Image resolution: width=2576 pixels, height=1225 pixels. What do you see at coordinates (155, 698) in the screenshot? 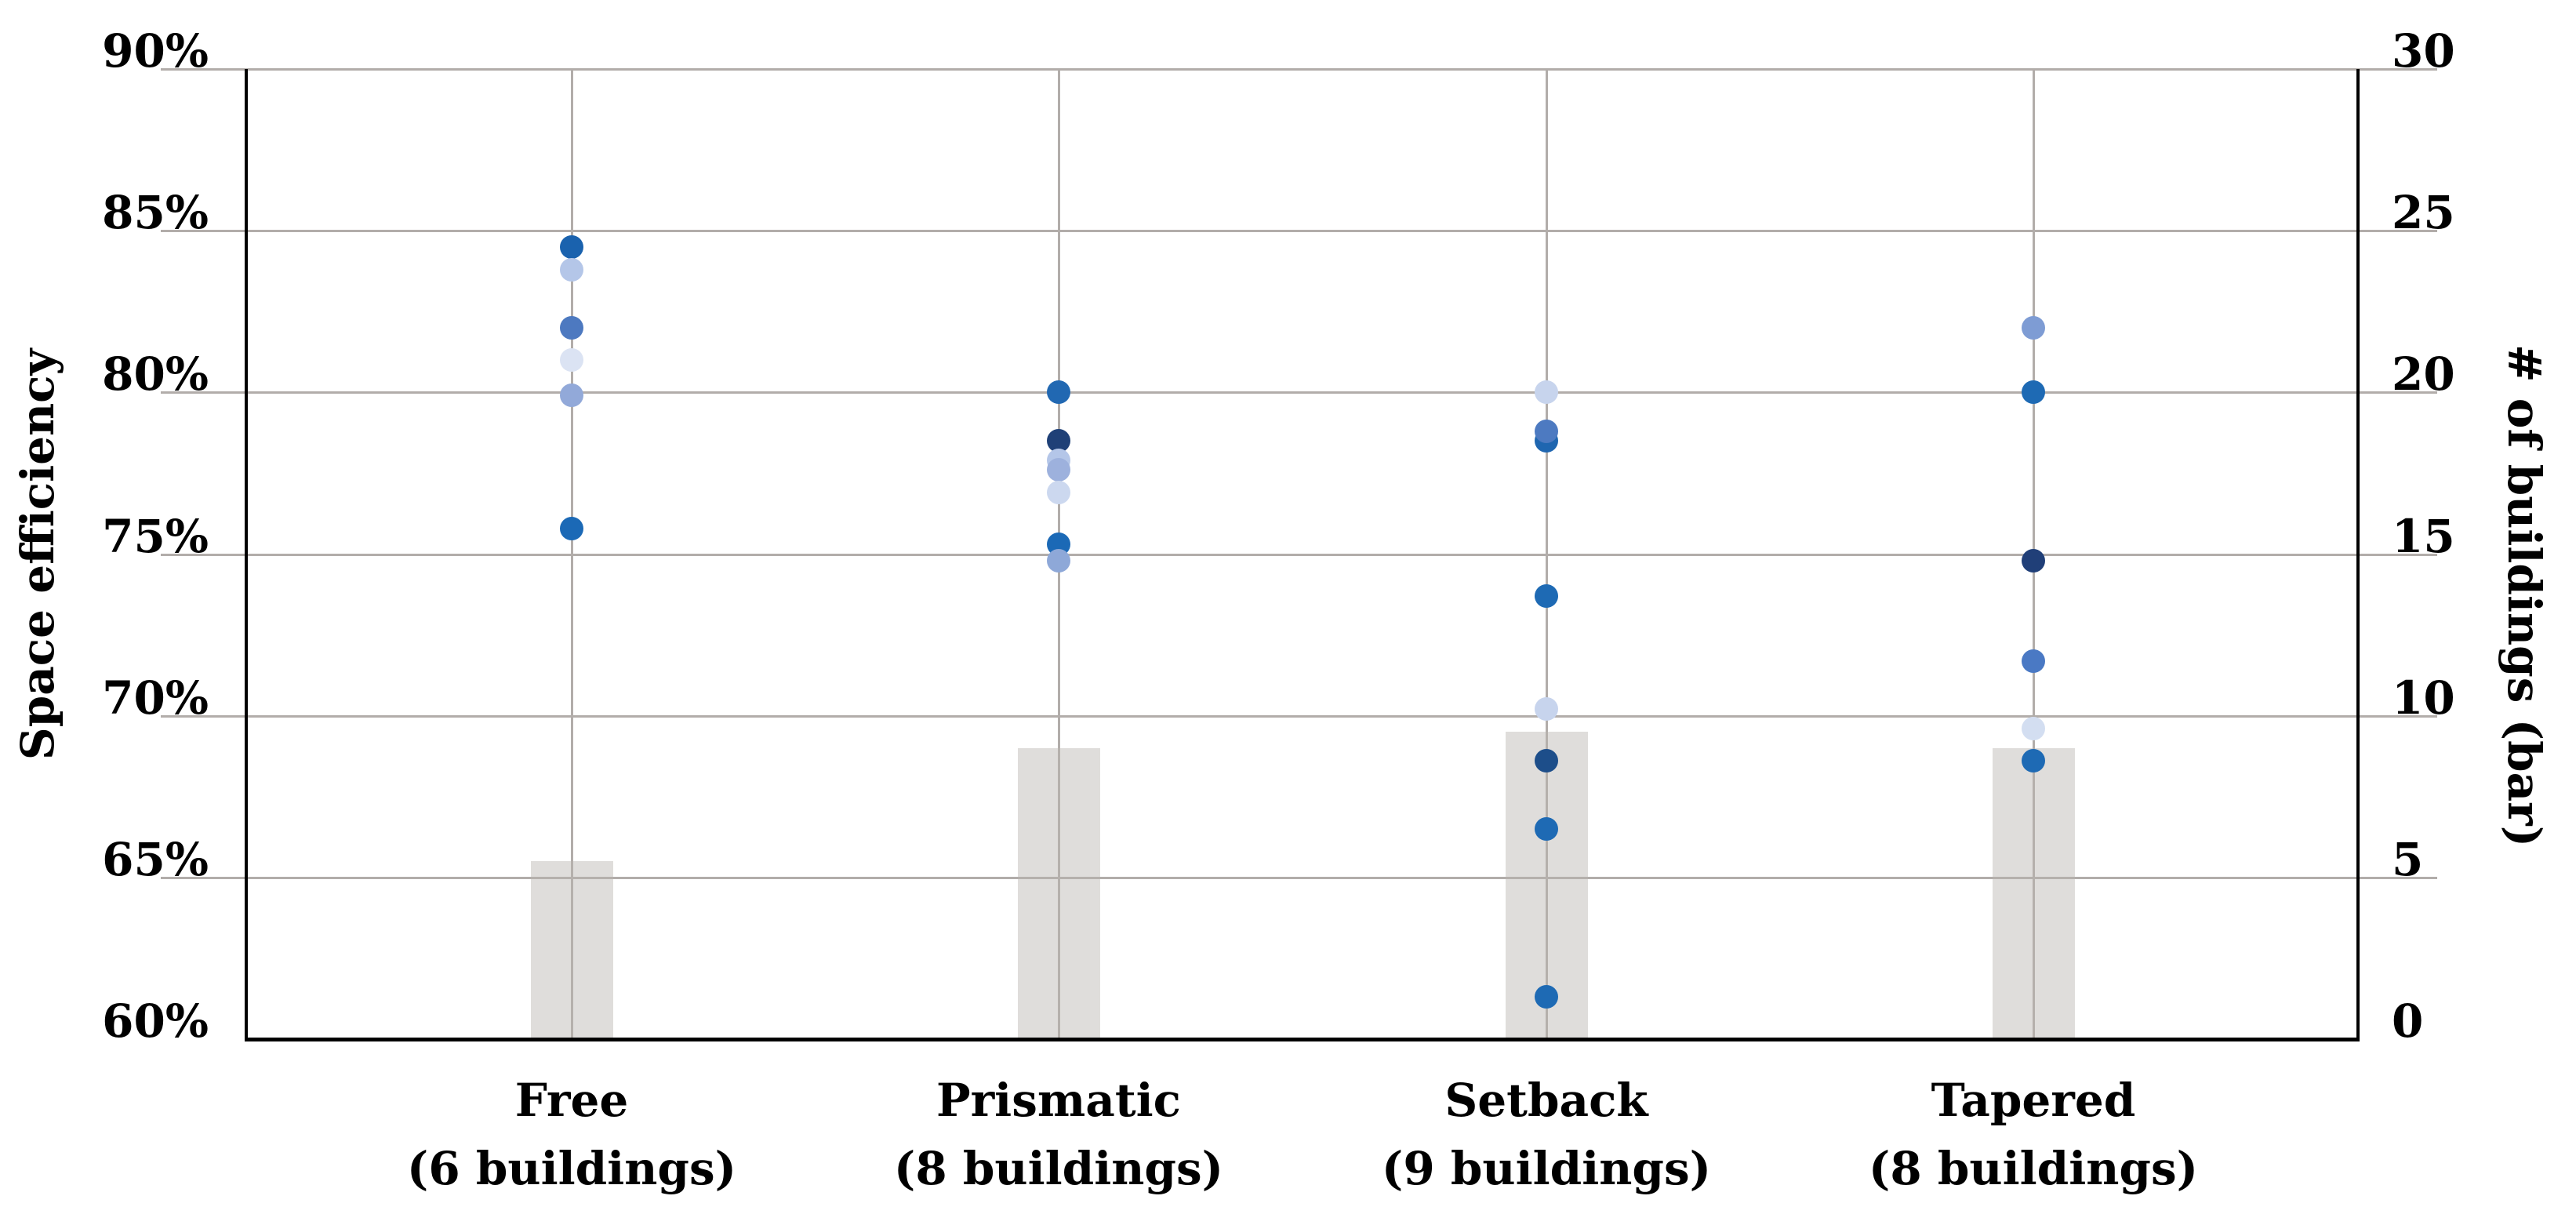
I see `left-axis-tick-label: 70%` at bounding box center [155, 698].